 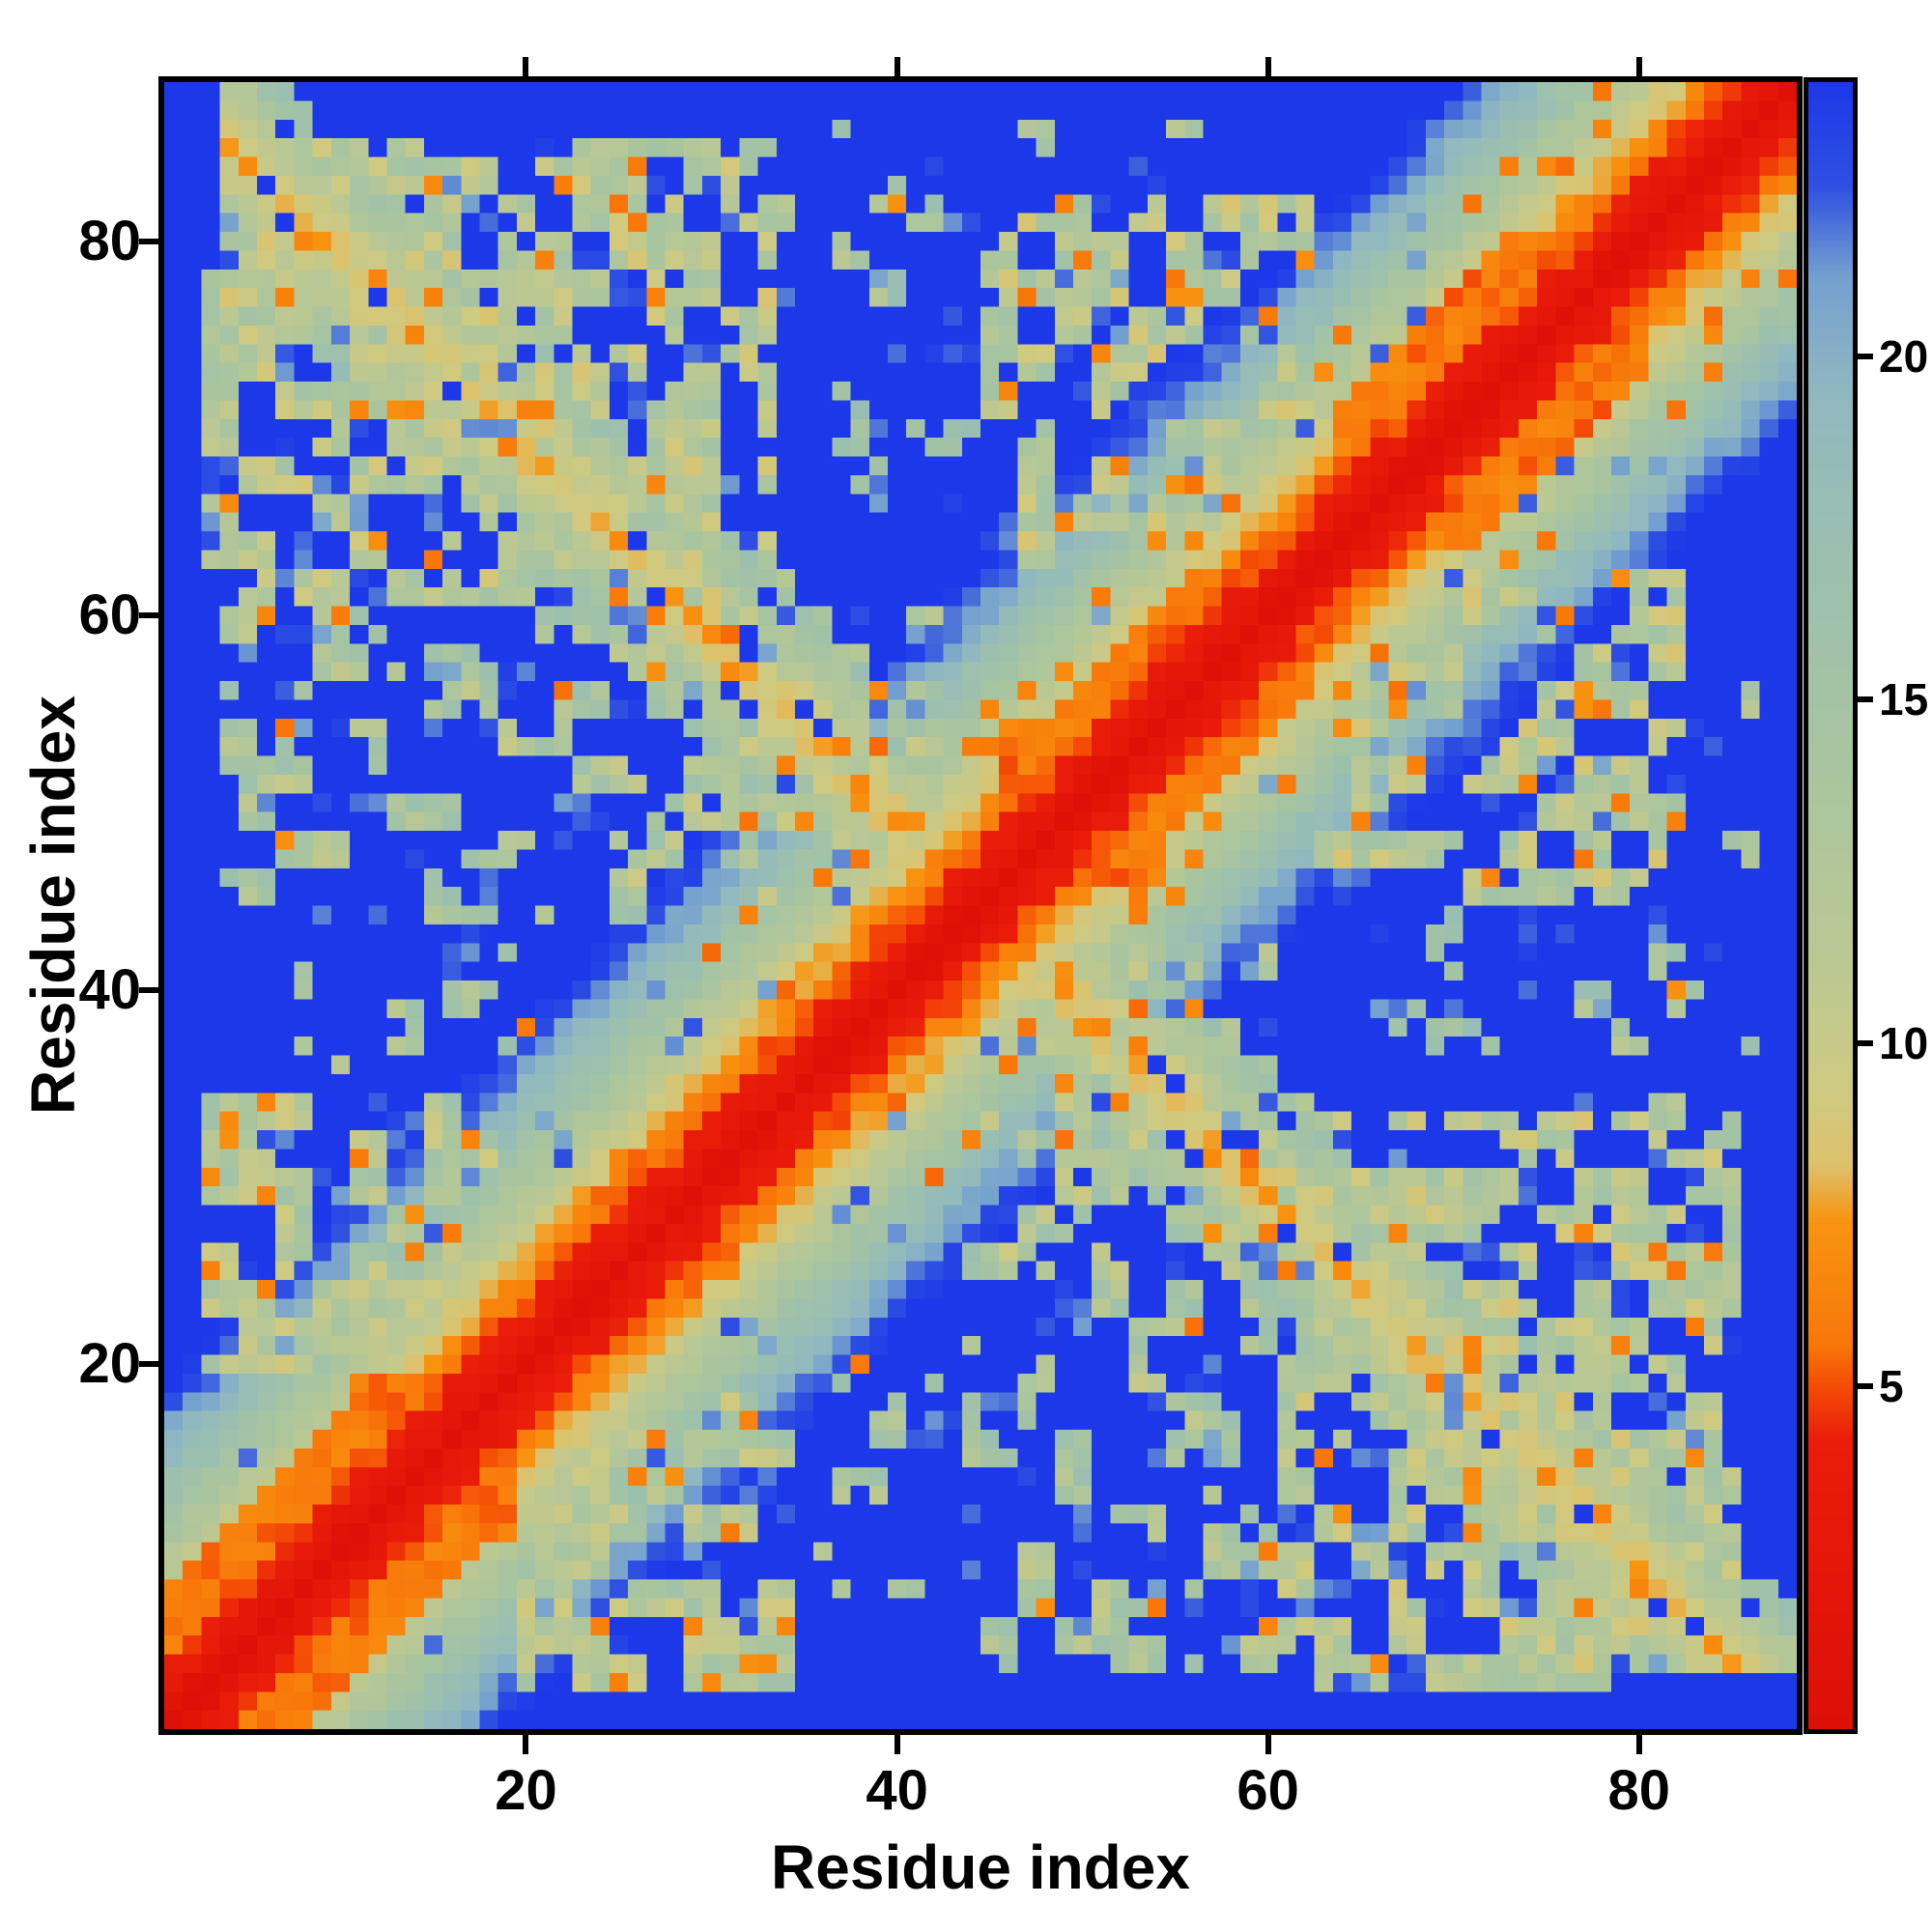 I want to click on x-axis-label: Residue index, so click(x=980, y=1867).